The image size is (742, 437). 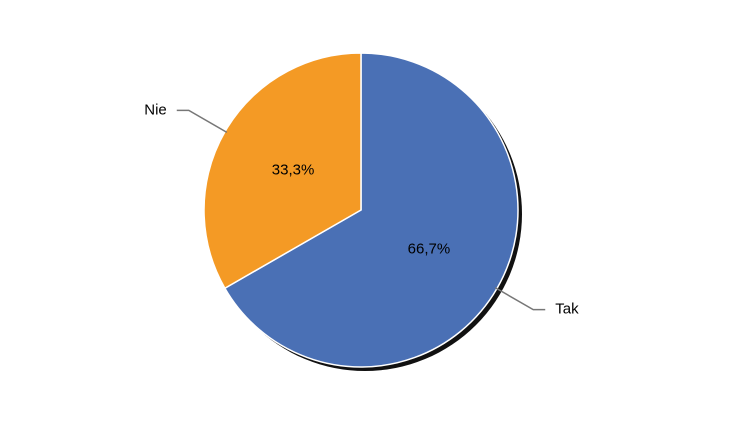 What do you see at coordinates (567, 309) in the screenshot?
I see `category-label: Tak` at bounding box center [567, 309].